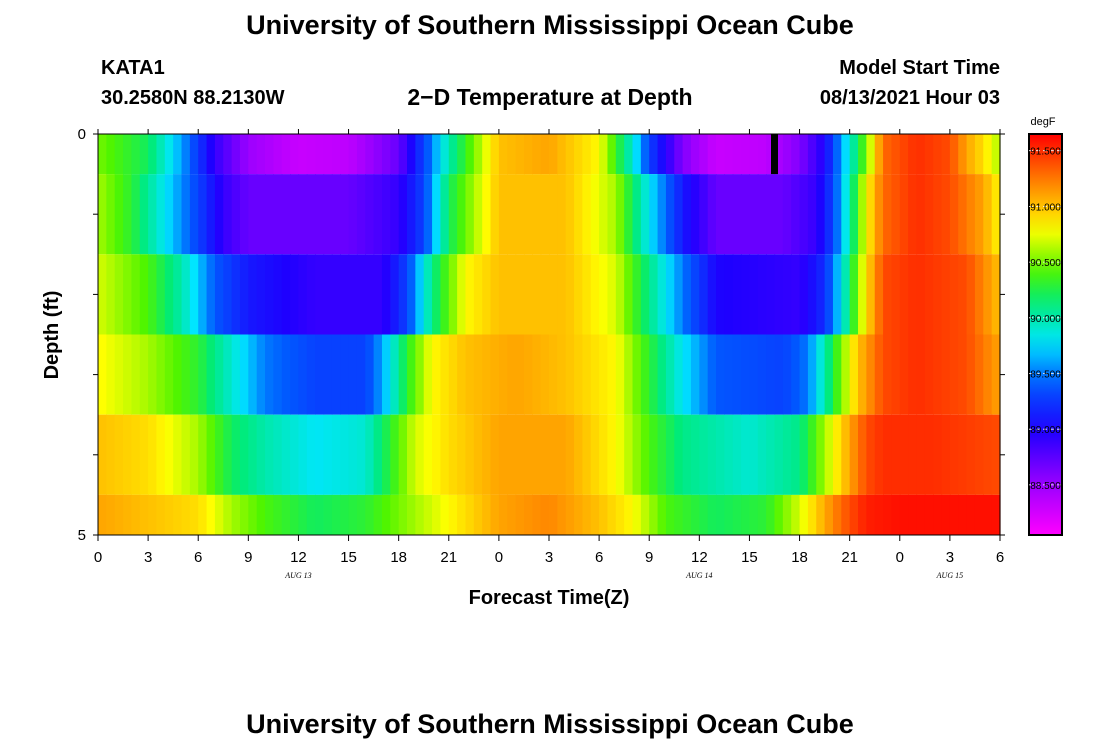 This screenshot has height=750, width=1100. Describe the element at coordinates (950, 557) in the screenshot. I see `x-tick-label: 3` at that location.